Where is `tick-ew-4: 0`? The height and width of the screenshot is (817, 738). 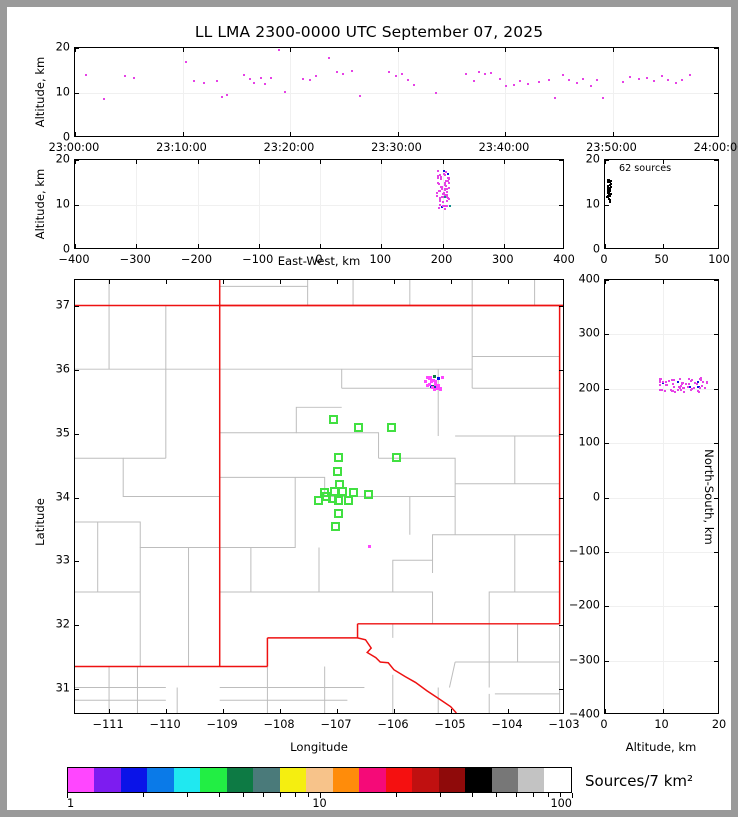
tick-ew-4: 0 is located at coordinates (319, 259).